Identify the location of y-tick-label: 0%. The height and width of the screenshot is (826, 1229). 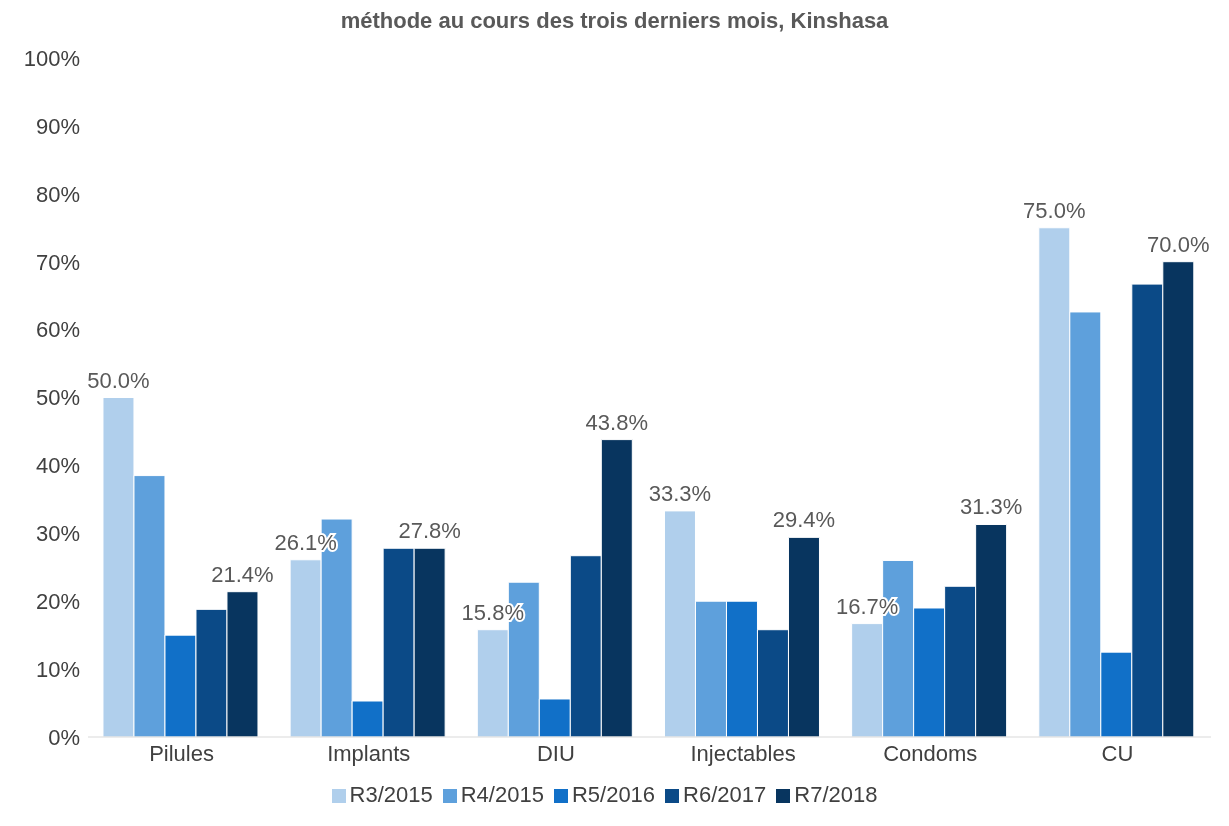
(64, 737).